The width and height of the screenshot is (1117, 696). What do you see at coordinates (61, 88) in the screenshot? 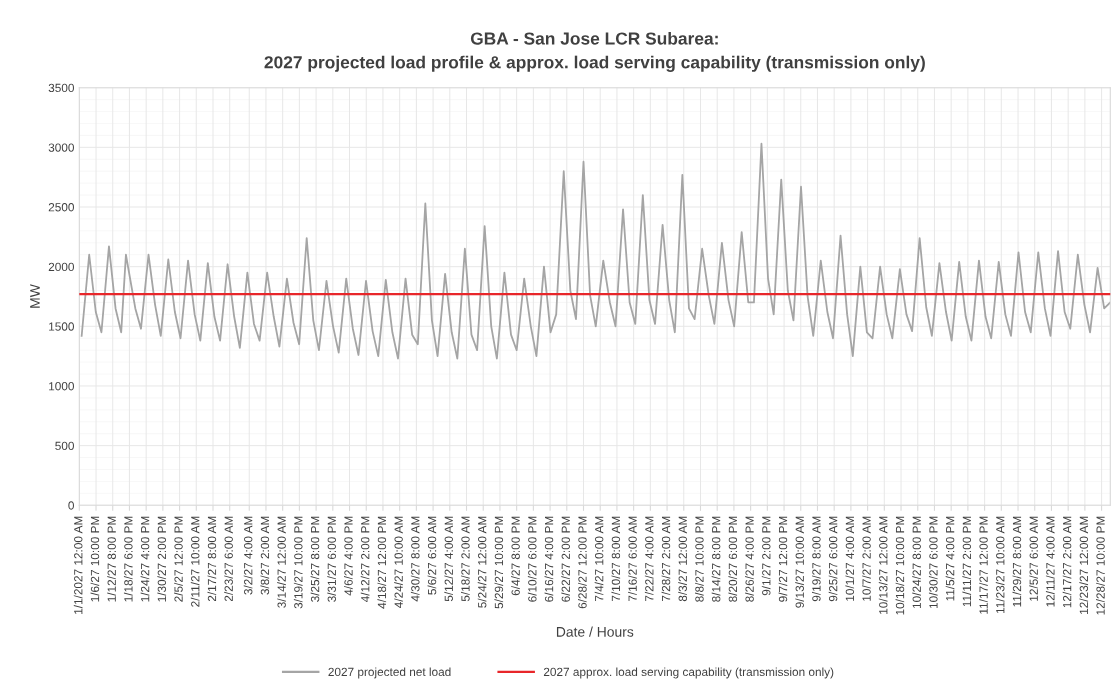
I see `y-tick-label: 3500` at bounding box center [61, 88].